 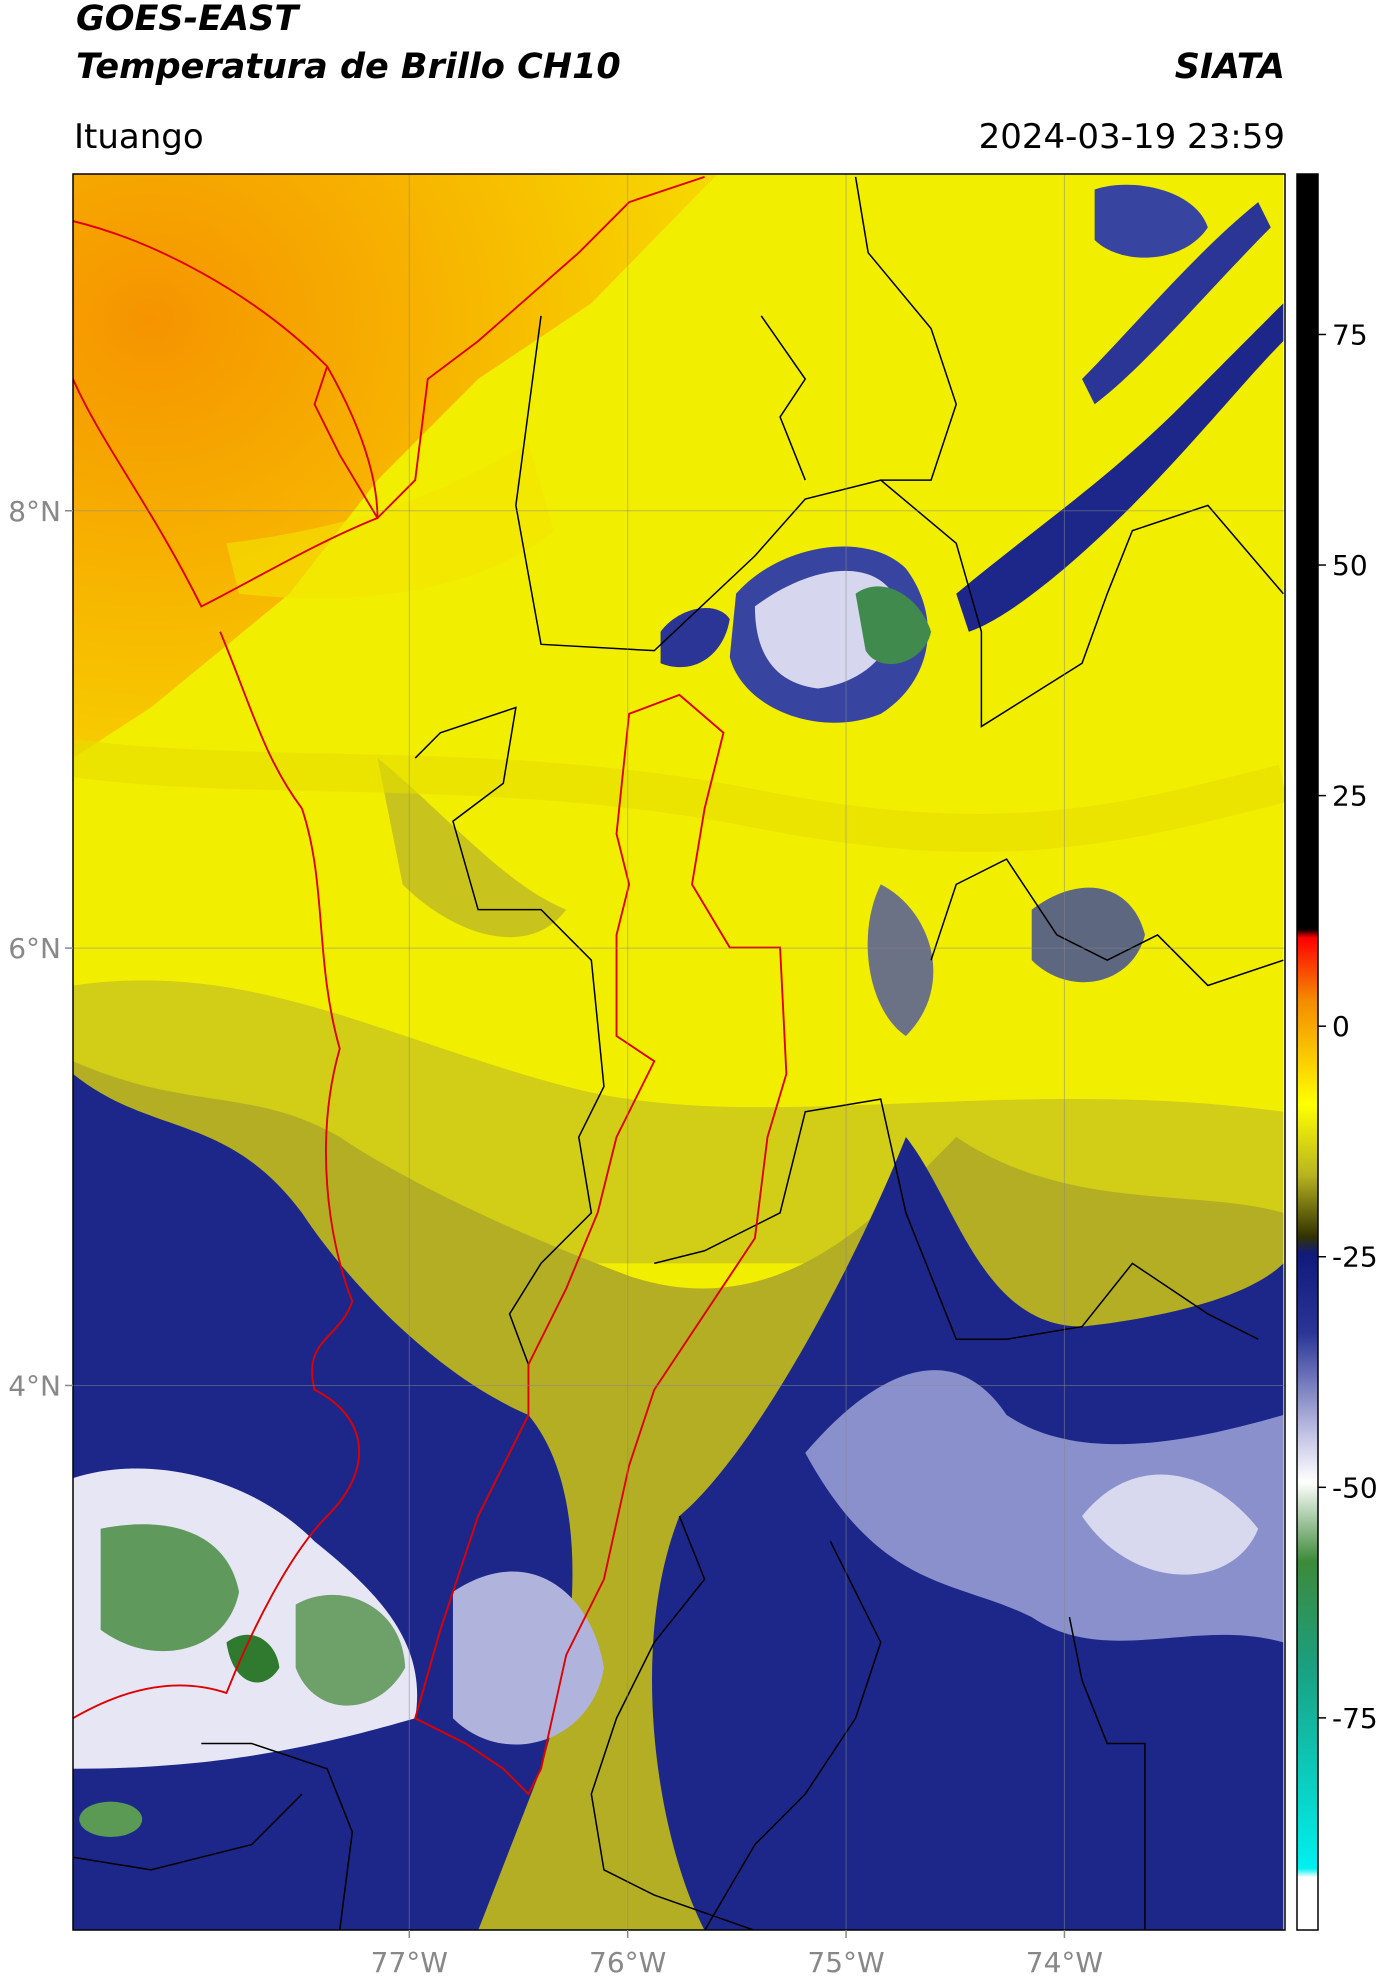 I want to click on title: GOES-EAST, so click(x=188, y=19).